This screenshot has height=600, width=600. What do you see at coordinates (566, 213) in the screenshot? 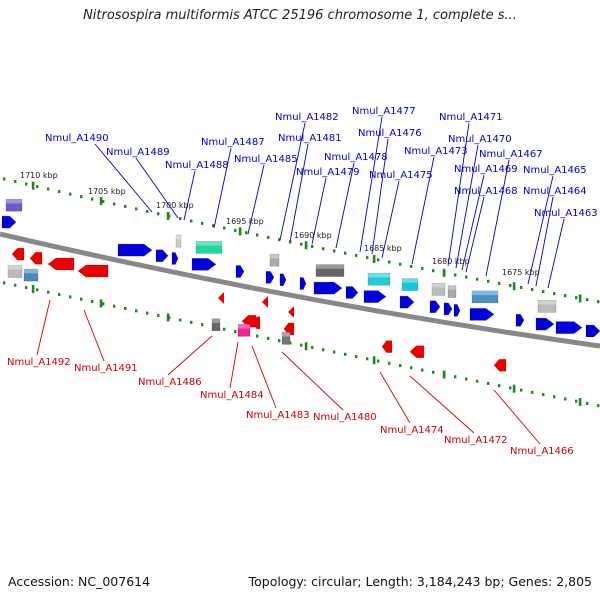
I see `forward-gene-label: Nmul_A1463` at bounding box center [566, 213].